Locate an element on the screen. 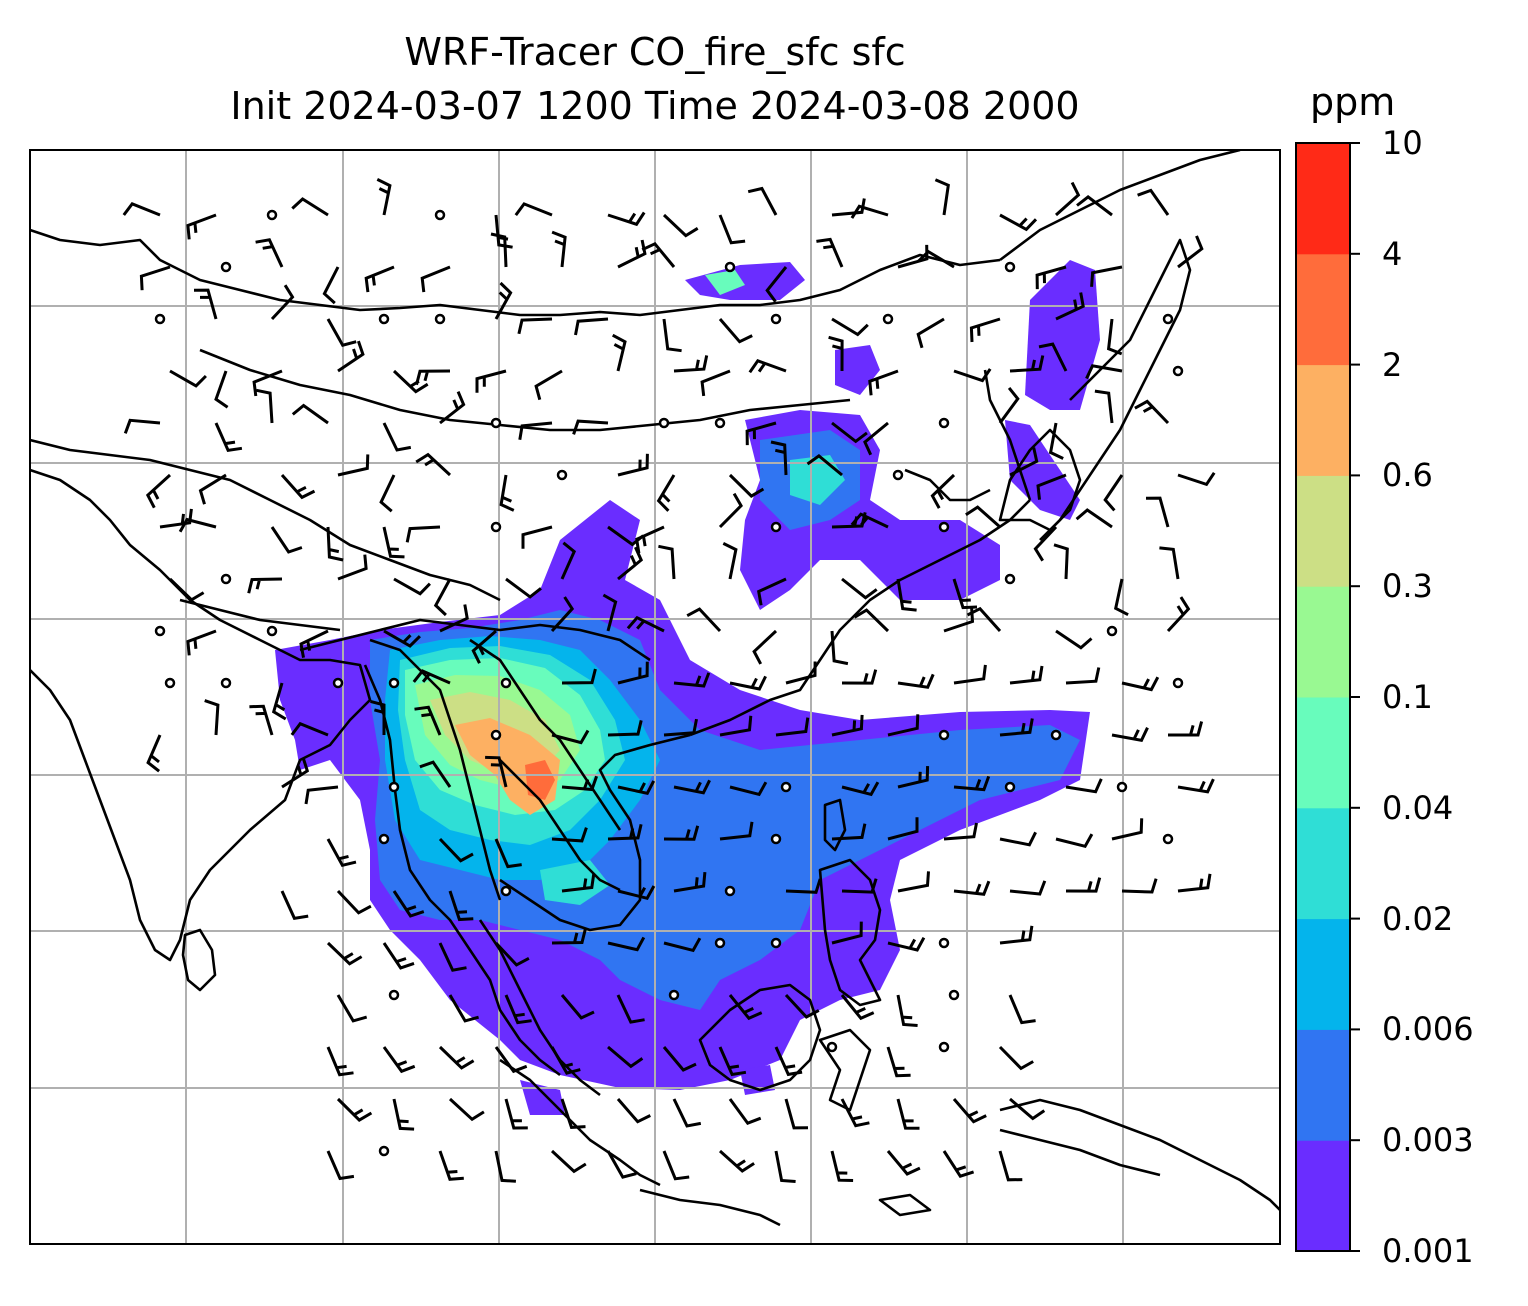 The image size is (1528, 1306). border-myanmar is located at coordinates (435, 769).